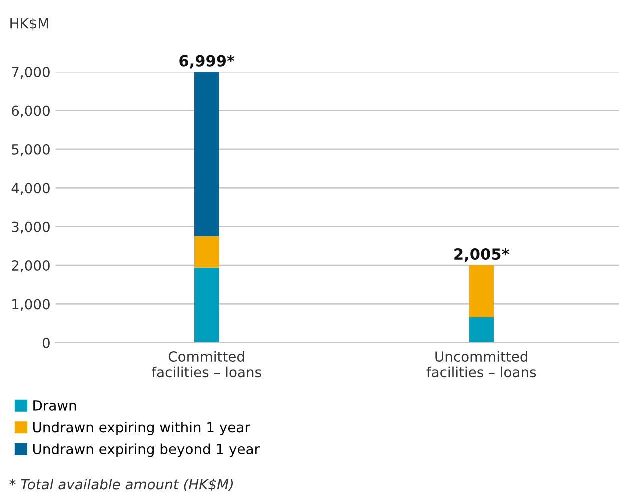  What do you see at coordinates (207, 364) in the screenshot?
I see `x-tick-label: Committed facilities – loans` at bounding box center [207, 364].